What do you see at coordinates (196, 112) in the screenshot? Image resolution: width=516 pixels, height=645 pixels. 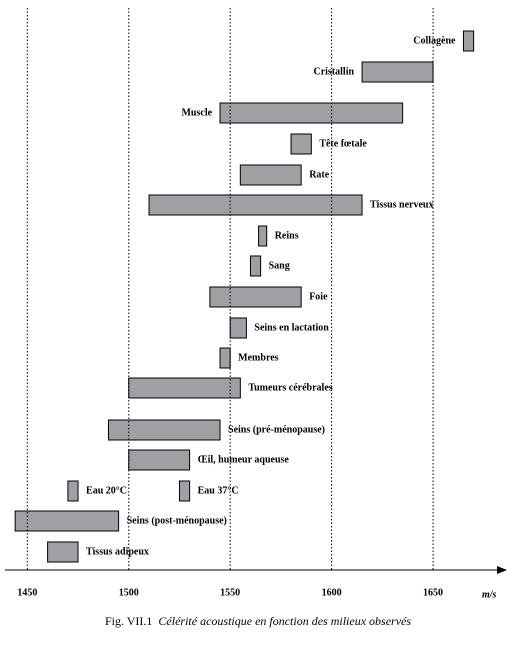 I see `bar-label: Muscle` at bounding box center [196, 112].